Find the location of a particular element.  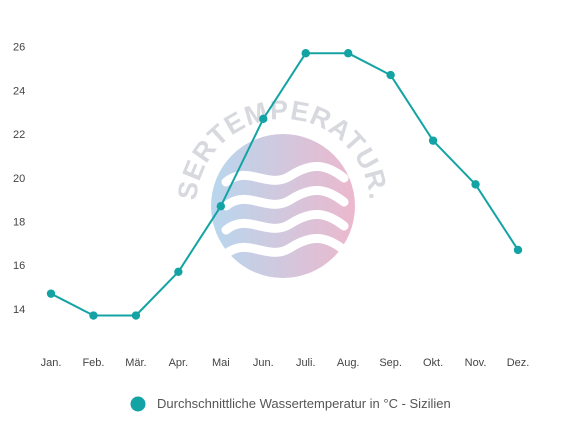

y-tick-label: 20 is located at coordinates (19, 179).